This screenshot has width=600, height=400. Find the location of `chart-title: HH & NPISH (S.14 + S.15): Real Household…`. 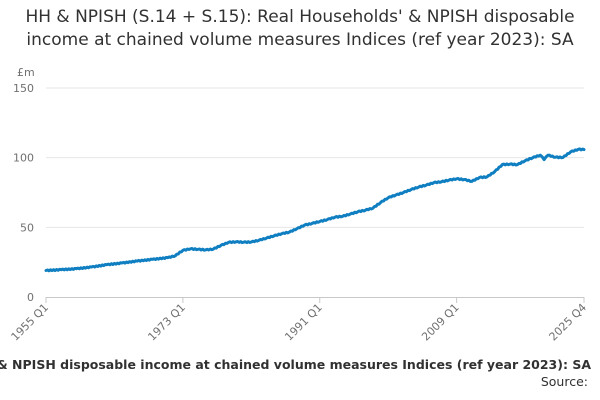

chart-title: HH & NPISH (S.14 + S.15): Real Household… is located at coordinates (300, 28).